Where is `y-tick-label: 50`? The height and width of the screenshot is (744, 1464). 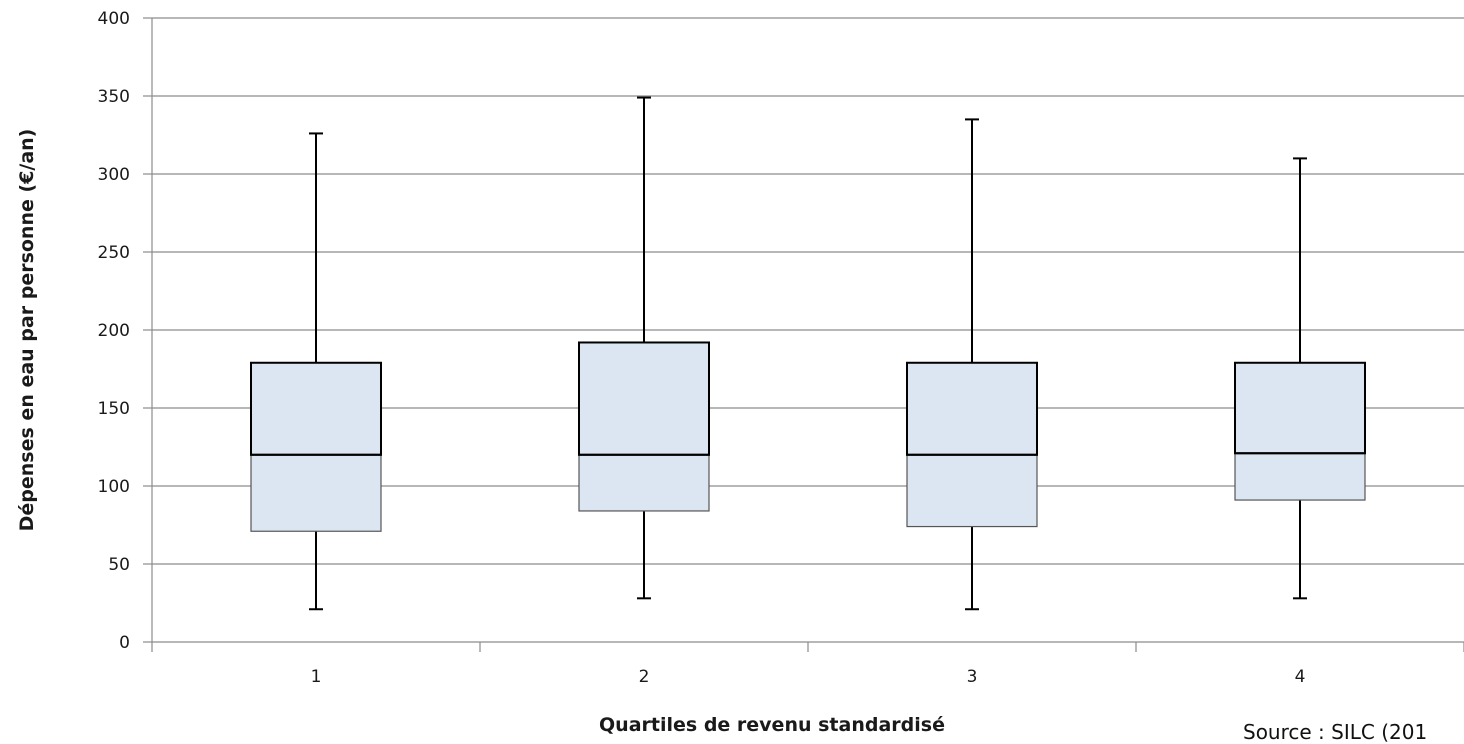
y-tick-label: 50 is located at coordinates (119, 565).